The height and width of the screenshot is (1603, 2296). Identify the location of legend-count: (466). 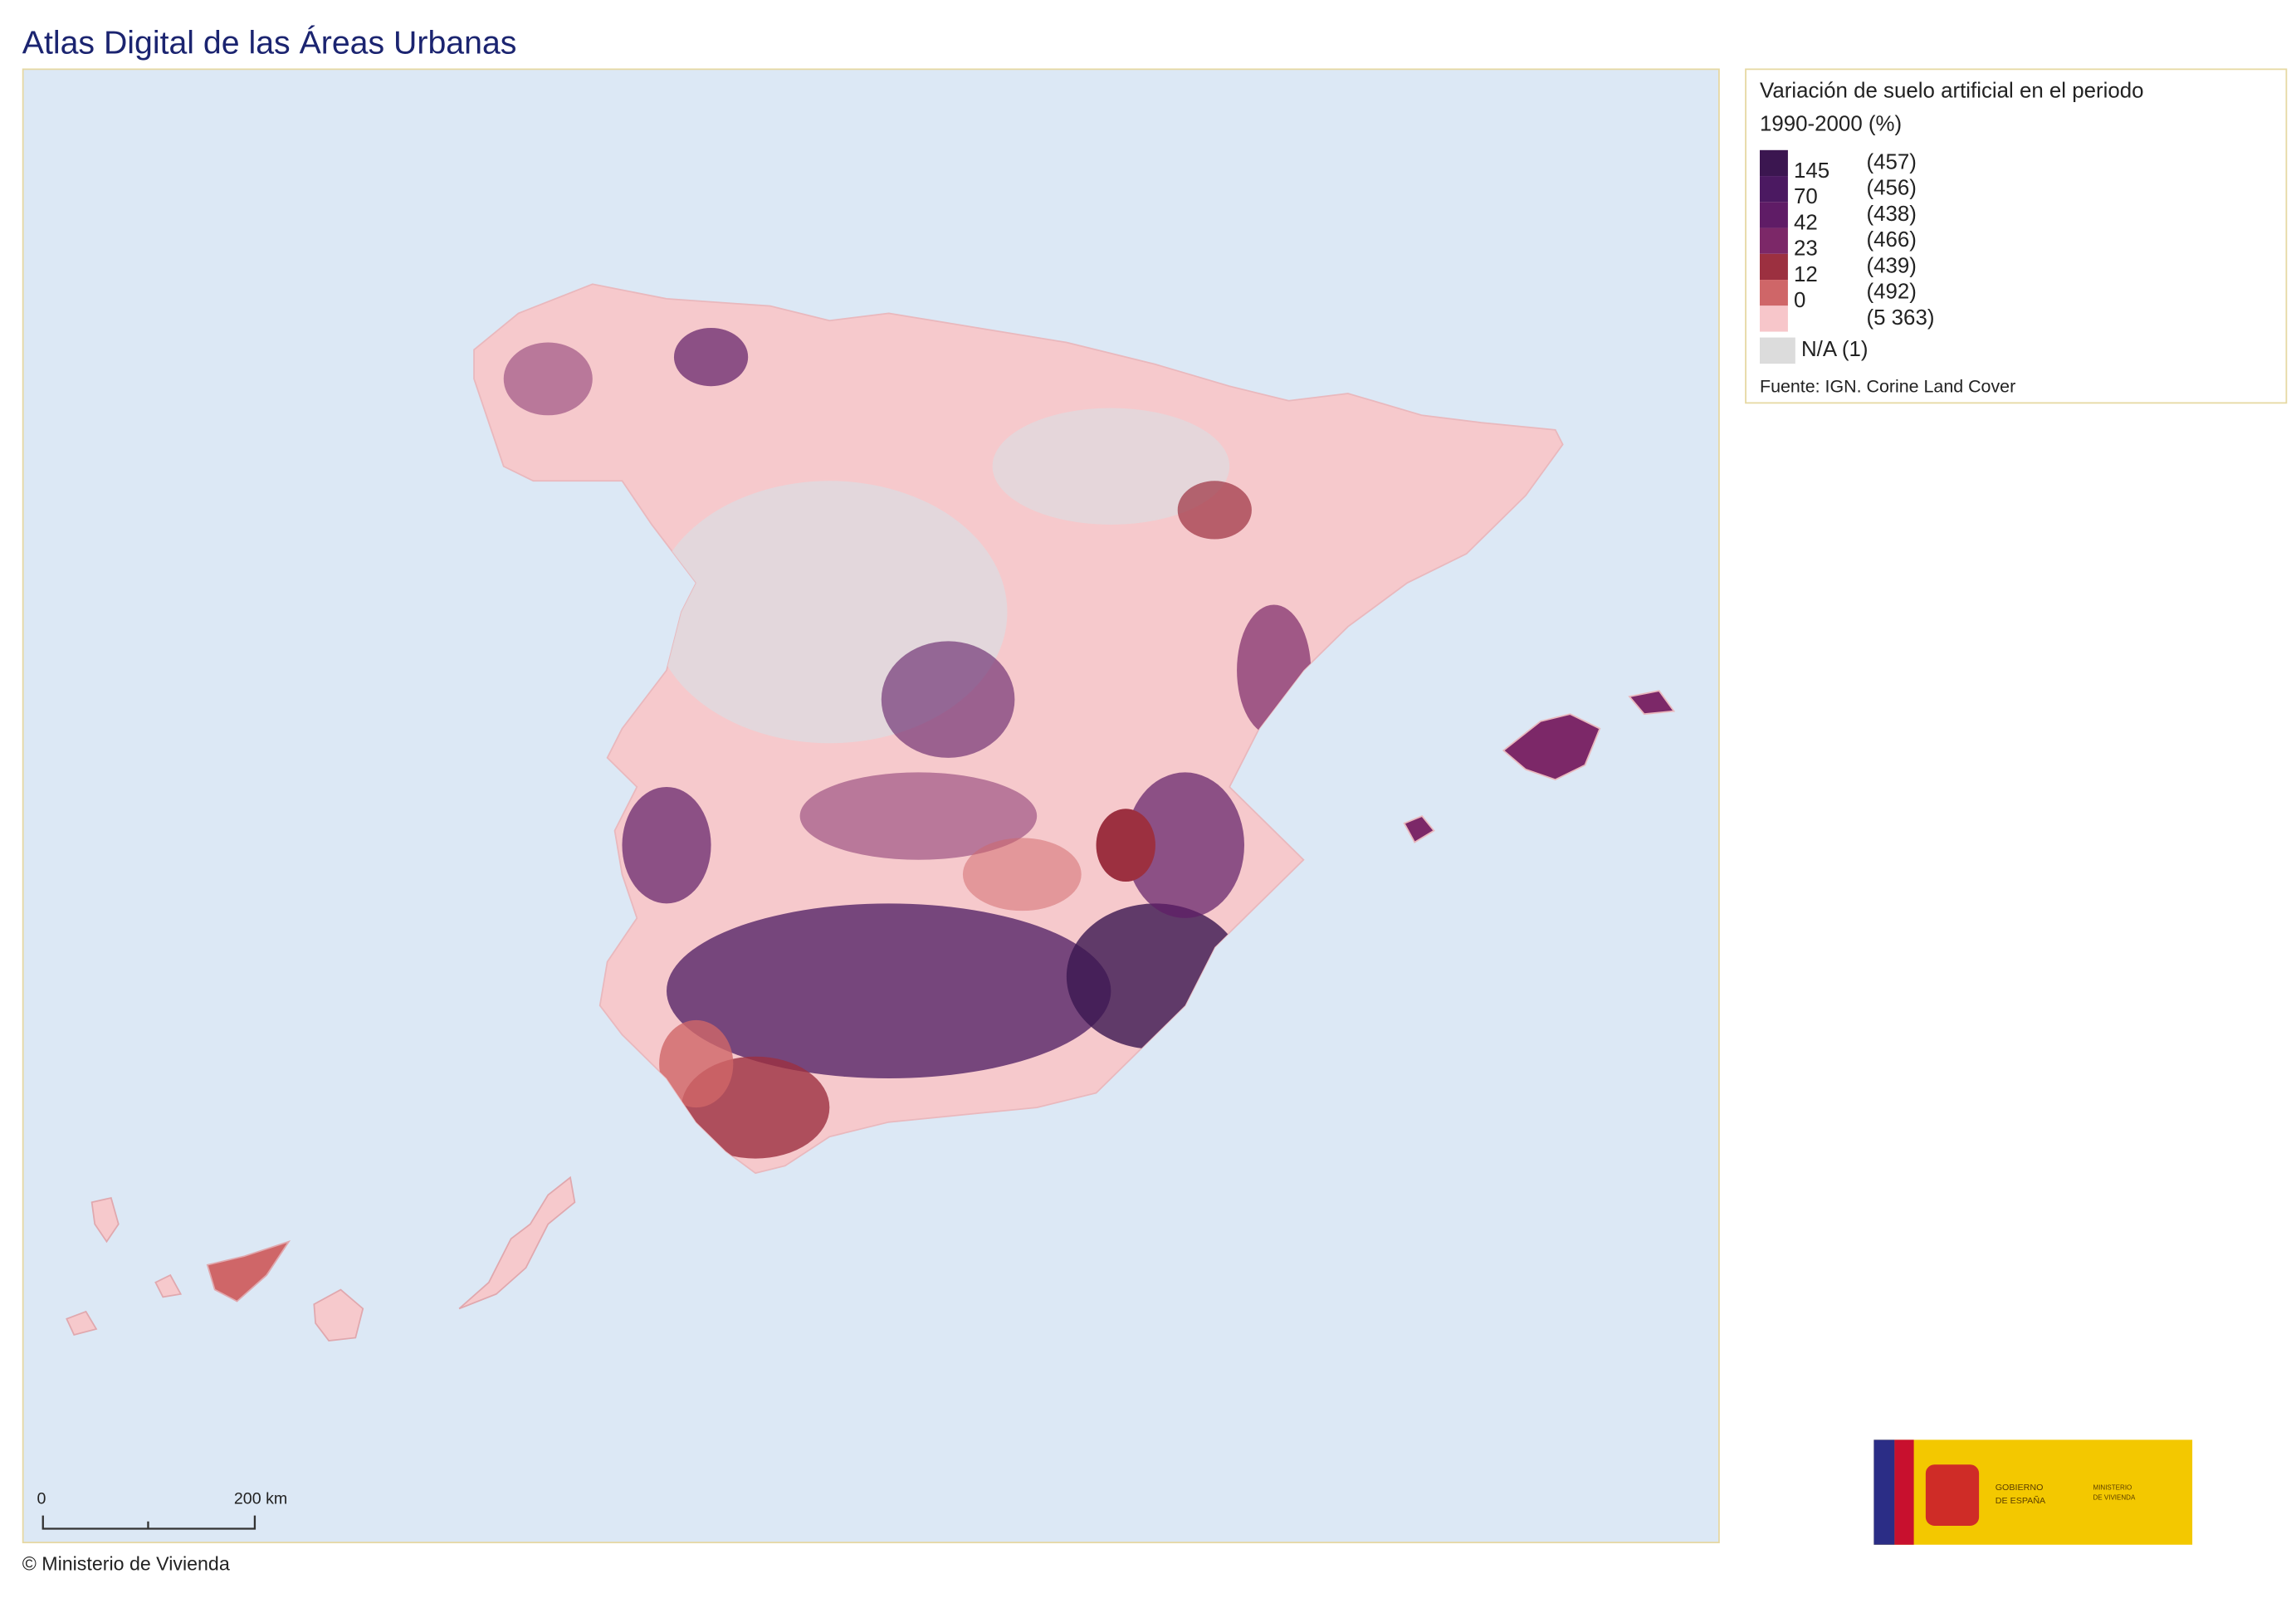
(1891, 240).